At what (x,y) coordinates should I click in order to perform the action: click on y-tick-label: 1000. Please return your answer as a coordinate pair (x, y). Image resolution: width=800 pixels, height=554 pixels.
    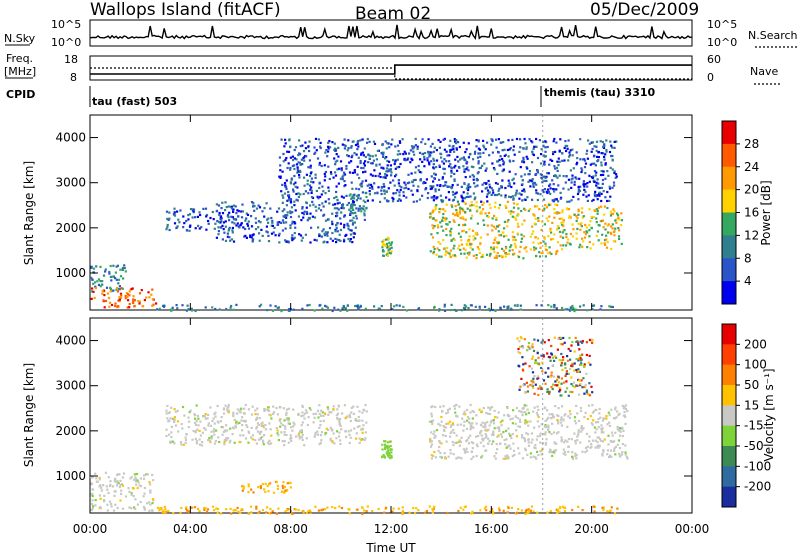
    Looking at the image, I should click on (70, 273).